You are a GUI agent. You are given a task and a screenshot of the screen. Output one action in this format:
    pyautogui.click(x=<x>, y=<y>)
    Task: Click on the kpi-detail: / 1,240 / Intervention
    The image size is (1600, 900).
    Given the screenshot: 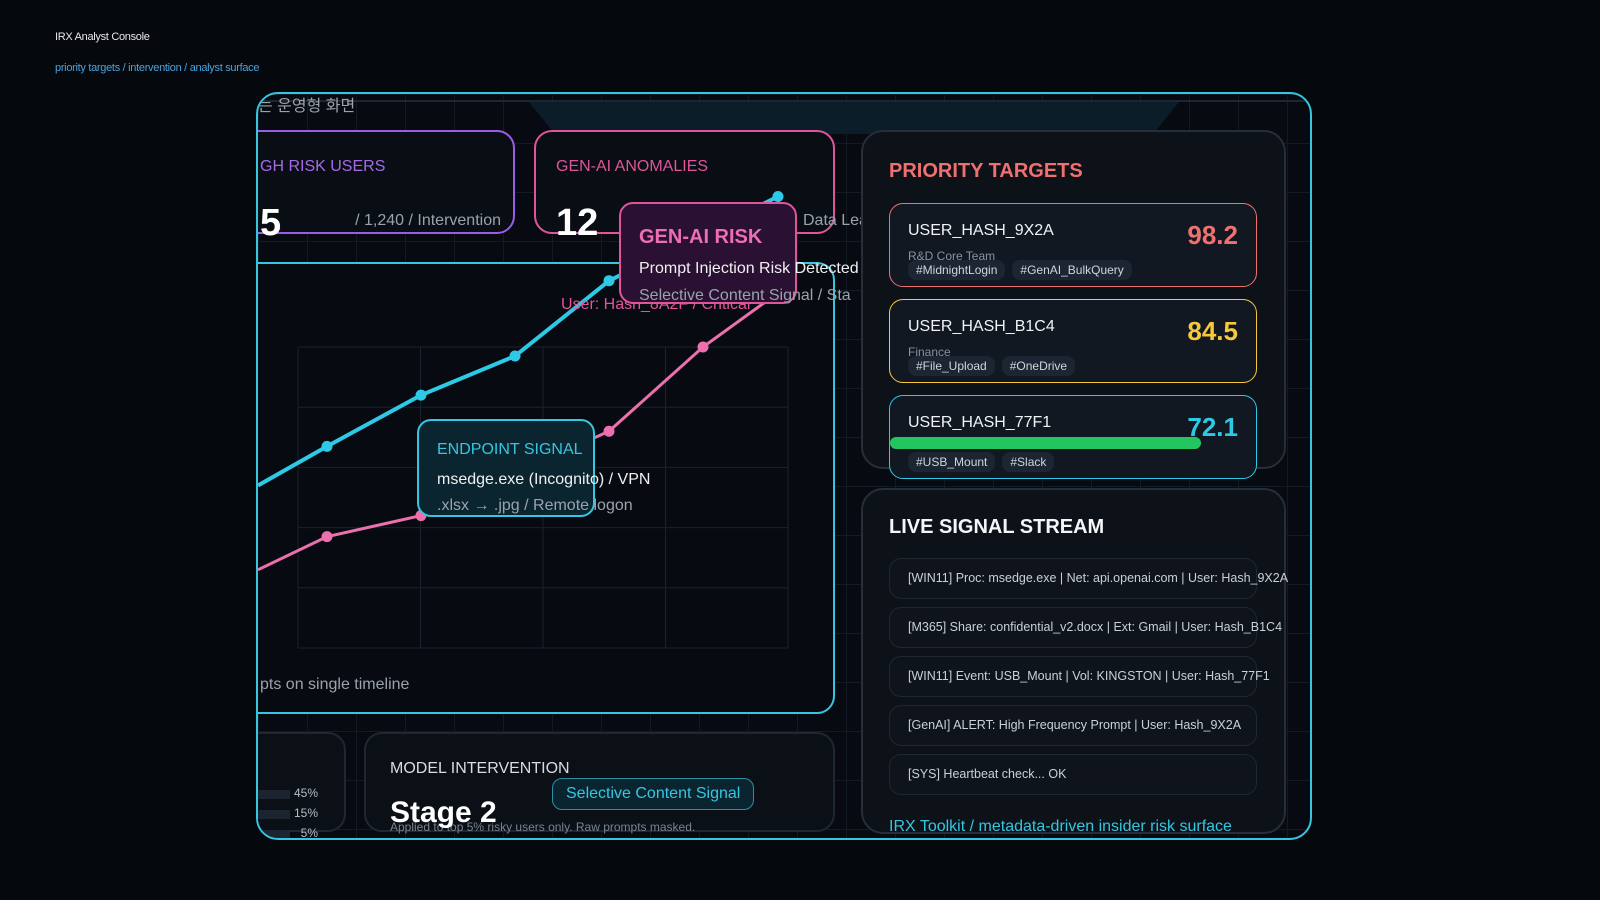 What is the action you would take?
    pyautogui.click(x=428, y=220)
    